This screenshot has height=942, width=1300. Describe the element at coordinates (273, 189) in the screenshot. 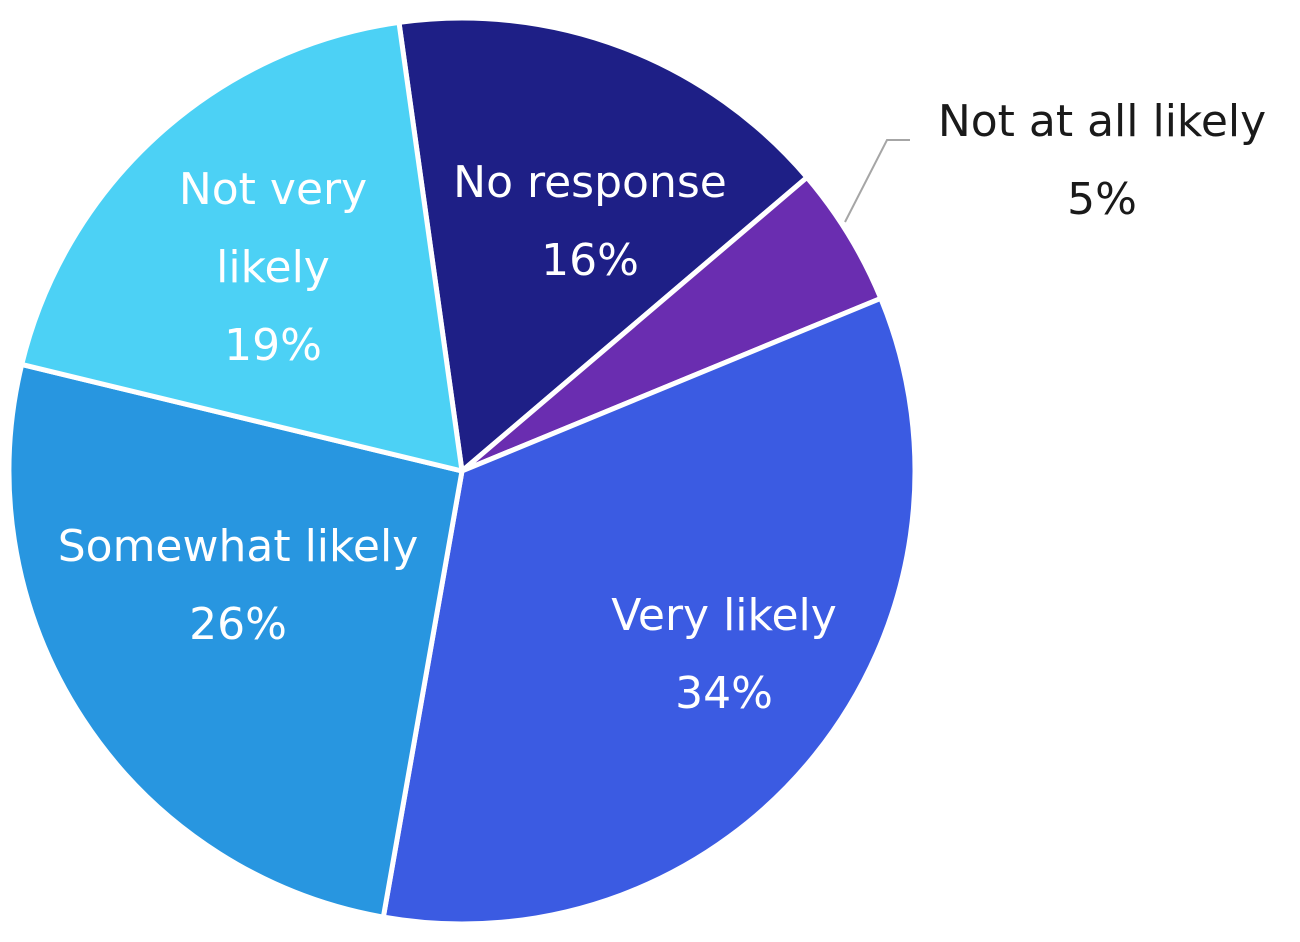

I see `slice-category: Not very` at that location.